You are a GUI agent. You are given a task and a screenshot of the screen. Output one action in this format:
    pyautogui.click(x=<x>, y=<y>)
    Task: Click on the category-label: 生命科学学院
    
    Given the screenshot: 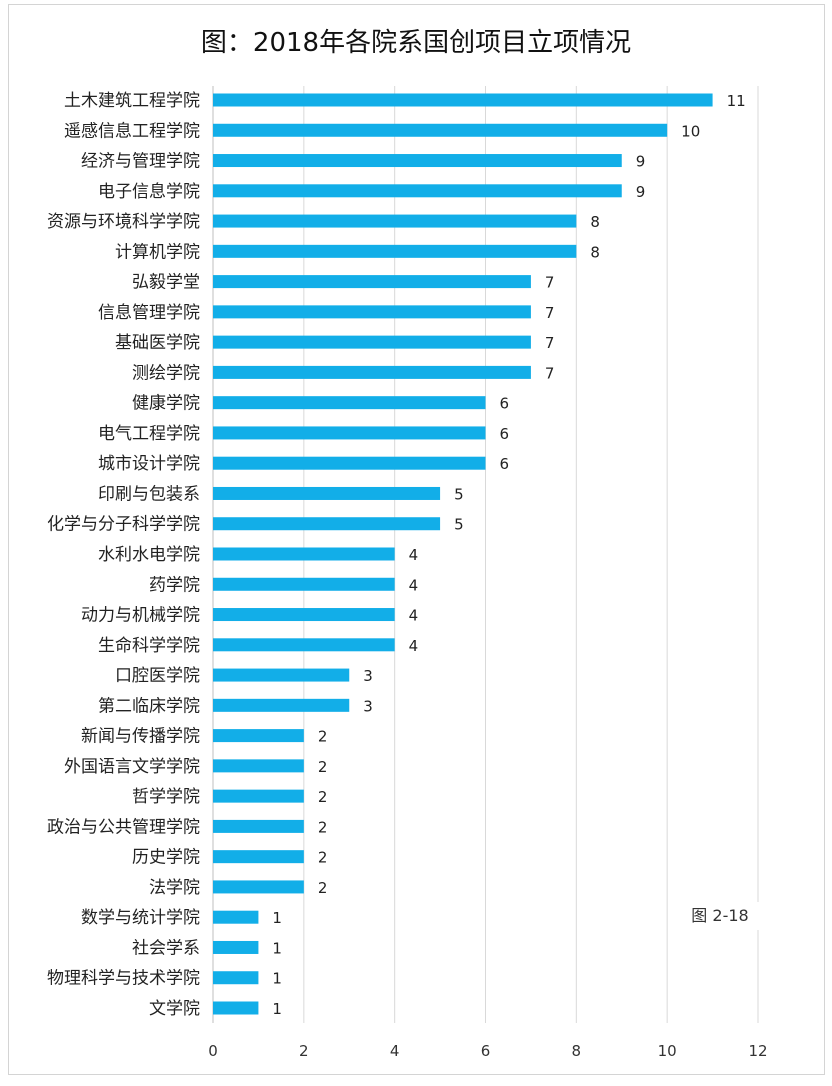 What is the action you would take?
    pyautogui.click(x=149, y=646)
    